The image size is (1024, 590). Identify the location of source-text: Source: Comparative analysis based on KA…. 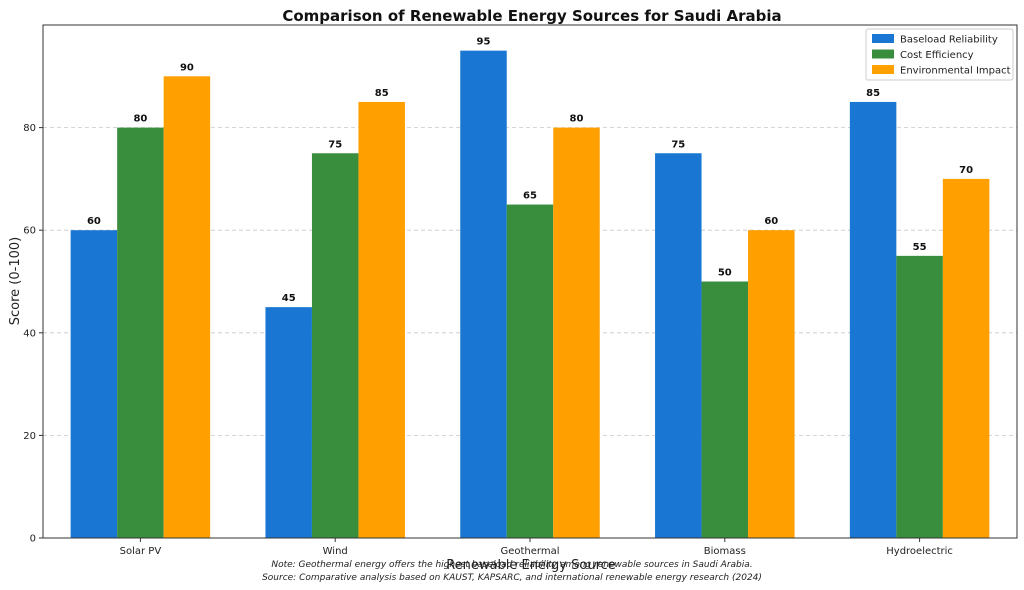
(512, 578).